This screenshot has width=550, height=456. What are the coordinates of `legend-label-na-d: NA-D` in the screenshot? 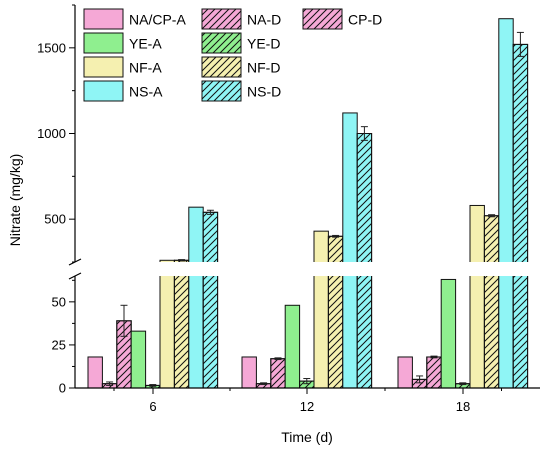 It's located at (264, 20).